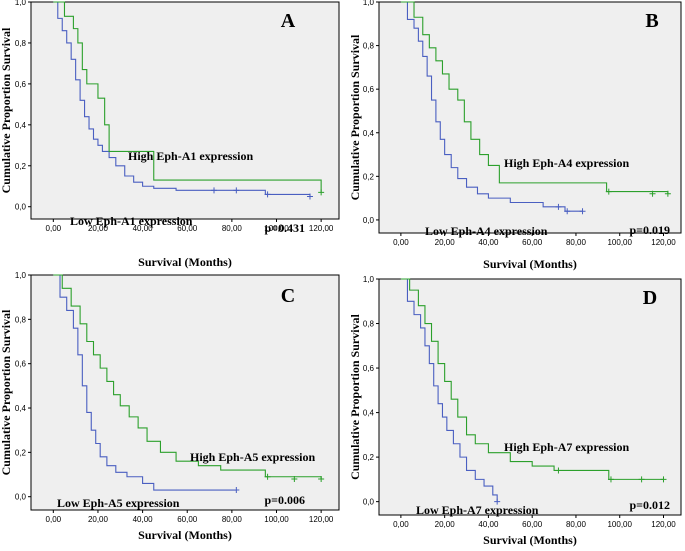 This screenshot has width=685, height=551. What do you see at coordinates (619, 242) in the screenshot?
I see `panel-b-x-tick-label: 100,00` at bounding box center [619, 242].